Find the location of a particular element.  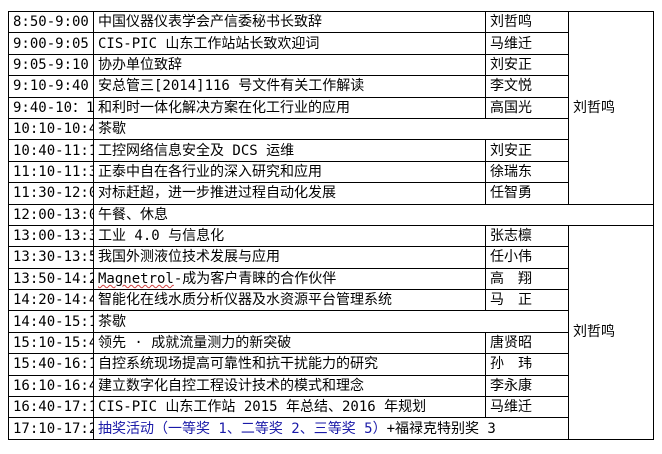

speaker-cell: 李永康 is located at coordinates (527, 386).